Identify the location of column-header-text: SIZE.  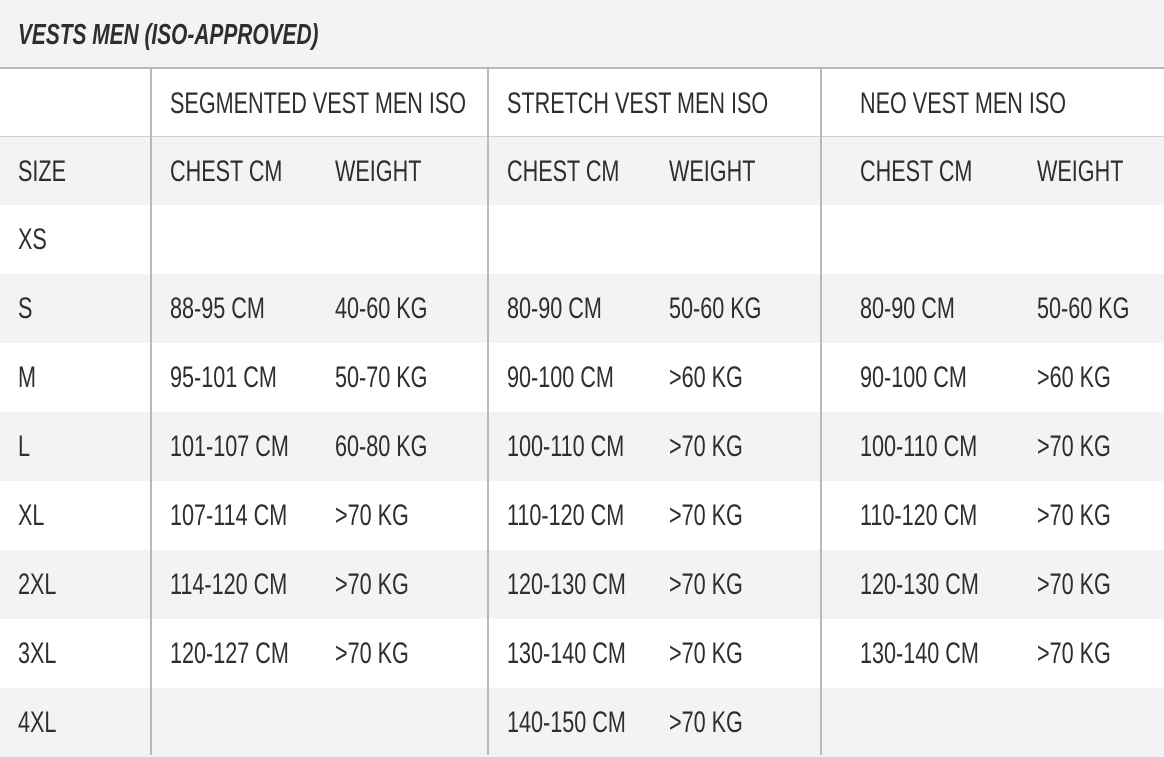
(42, 171).